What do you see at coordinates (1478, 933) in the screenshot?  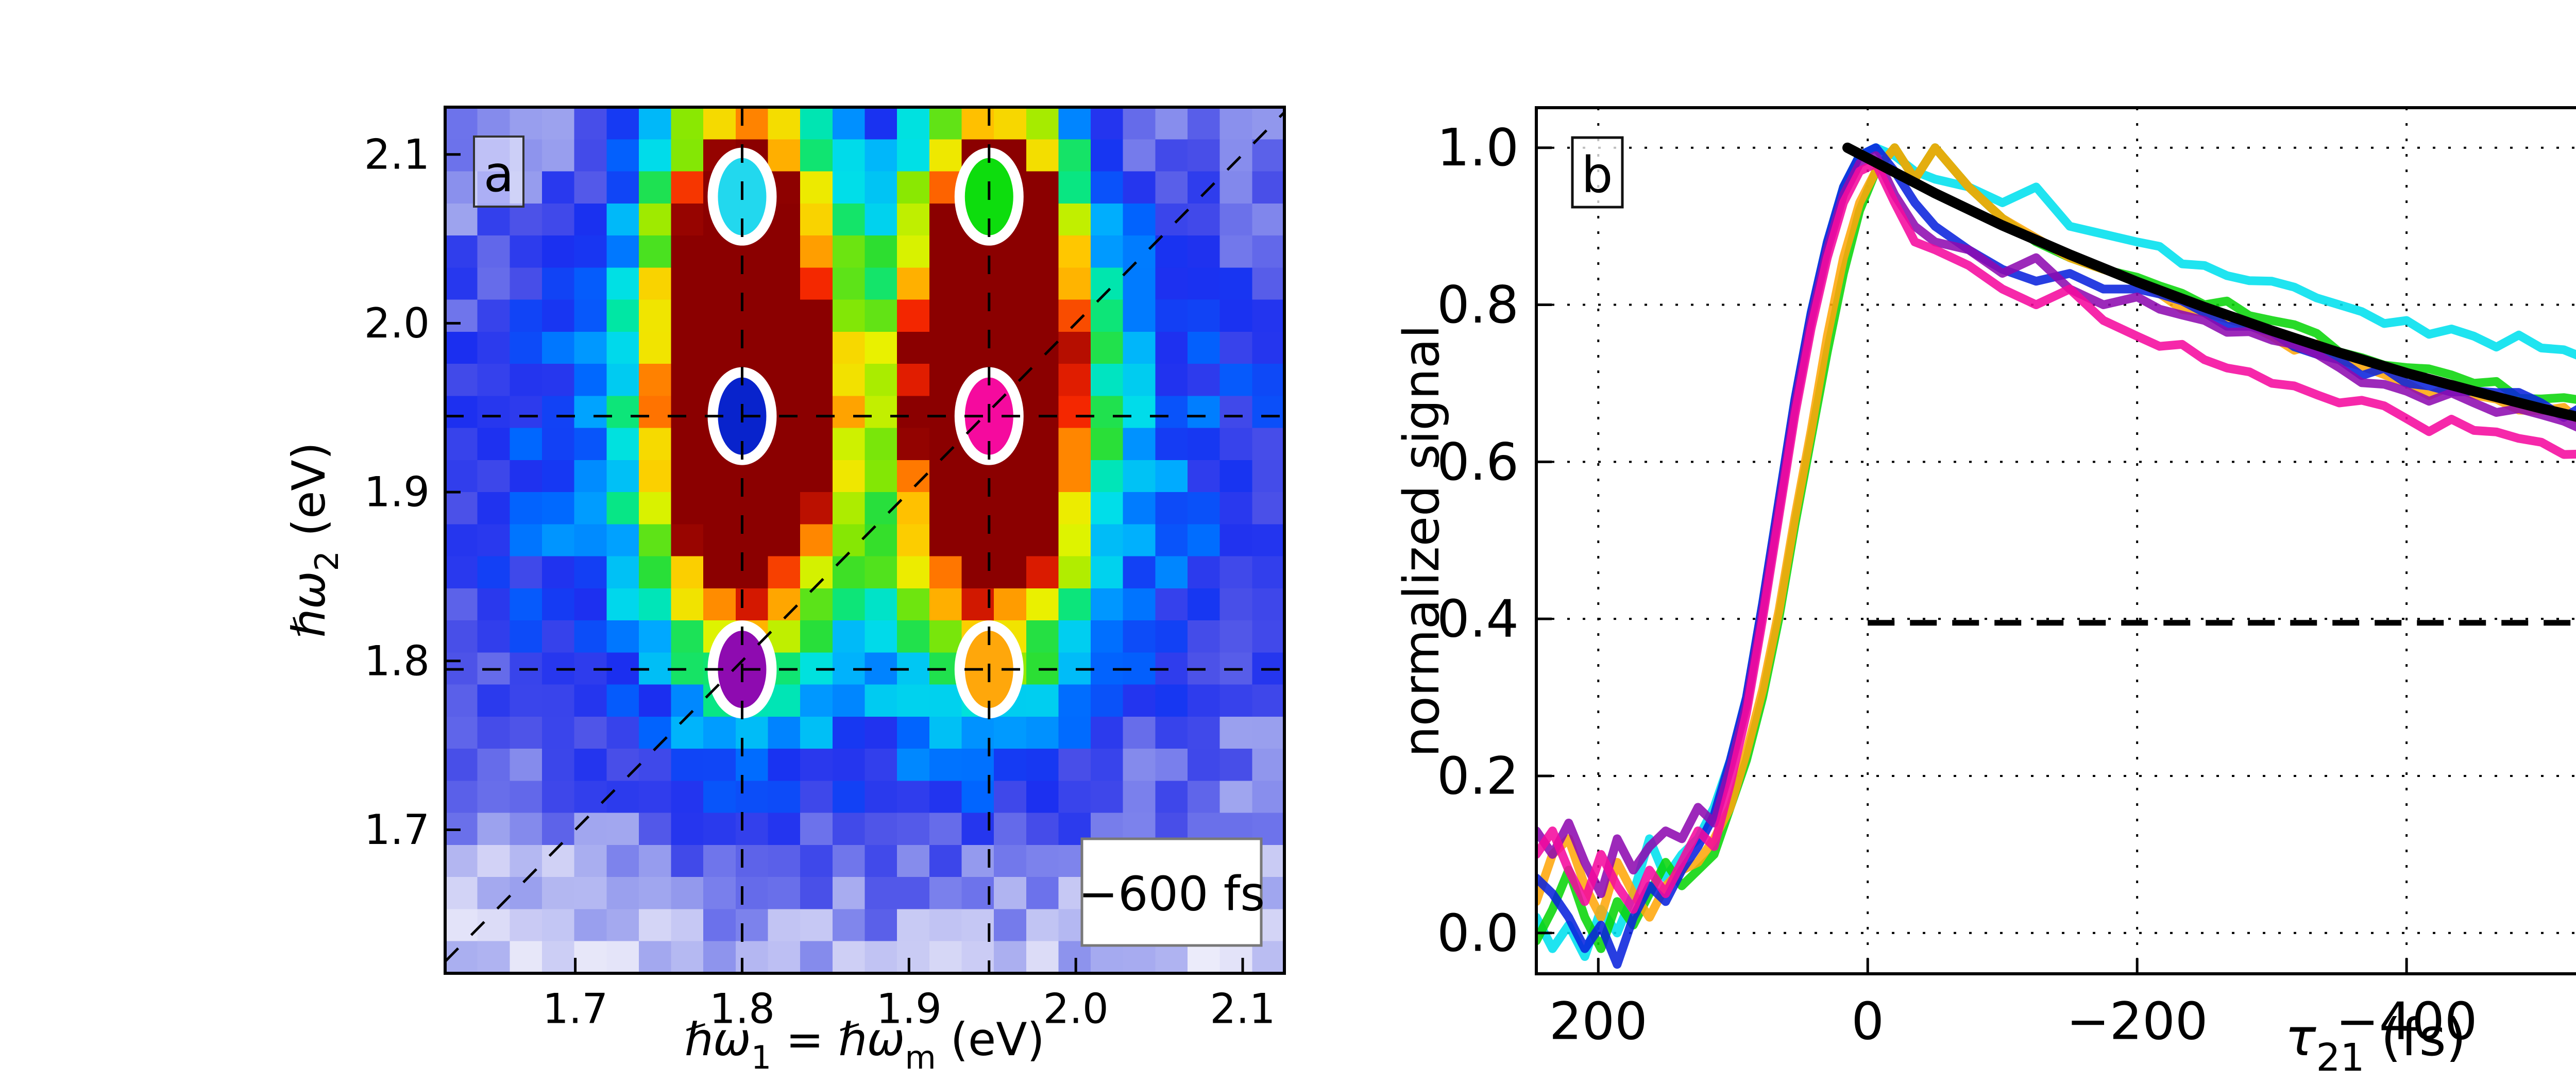 I see `y-tick-label: 0.0` at bounding box center [1478, 933].